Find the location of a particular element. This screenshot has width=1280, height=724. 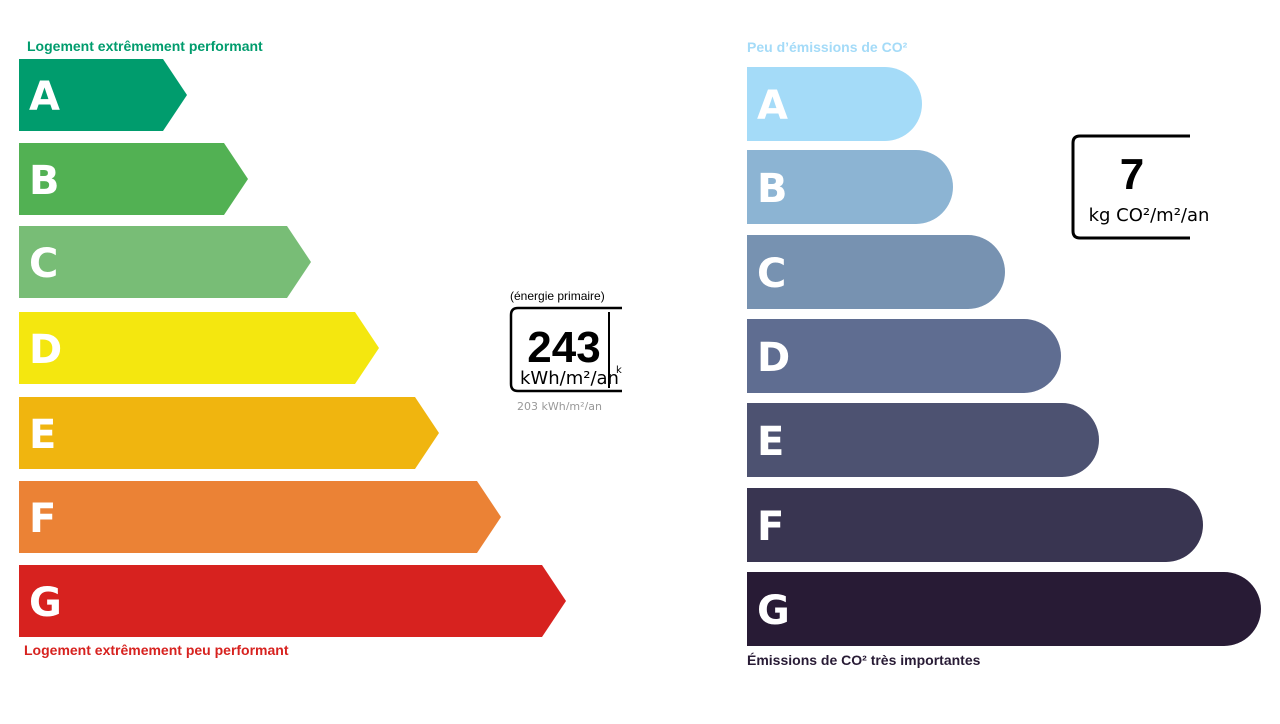

energy-class-letter: F is located at coordinates (42, 519).